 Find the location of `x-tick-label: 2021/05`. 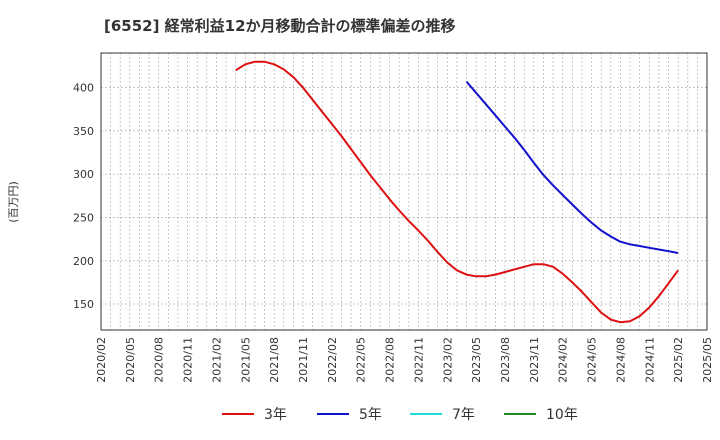

x-tick-label: 2021/05 is located at coordinates (245, 360).